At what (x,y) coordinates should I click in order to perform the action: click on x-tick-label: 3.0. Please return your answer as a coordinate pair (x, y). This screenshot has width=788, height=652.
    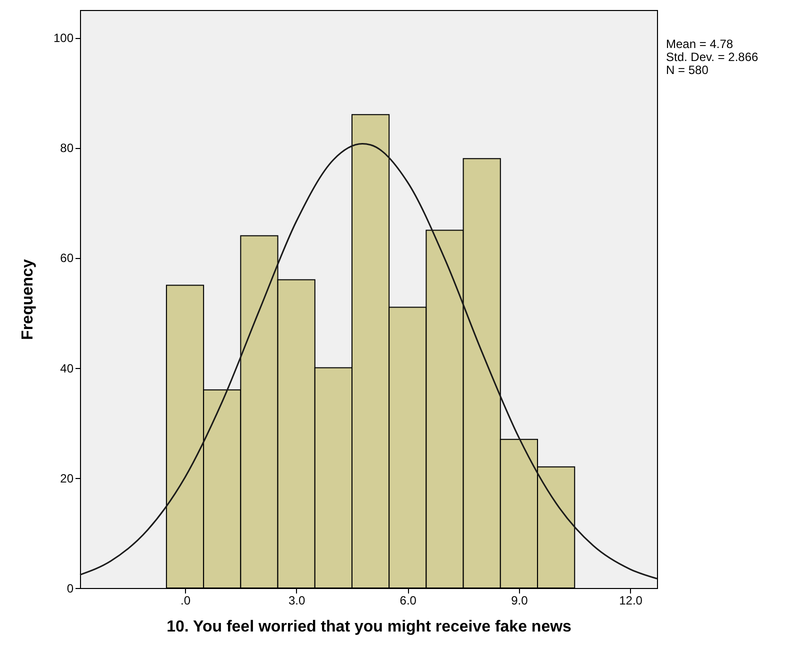
    Looking at the image, I should click on (297, 601).